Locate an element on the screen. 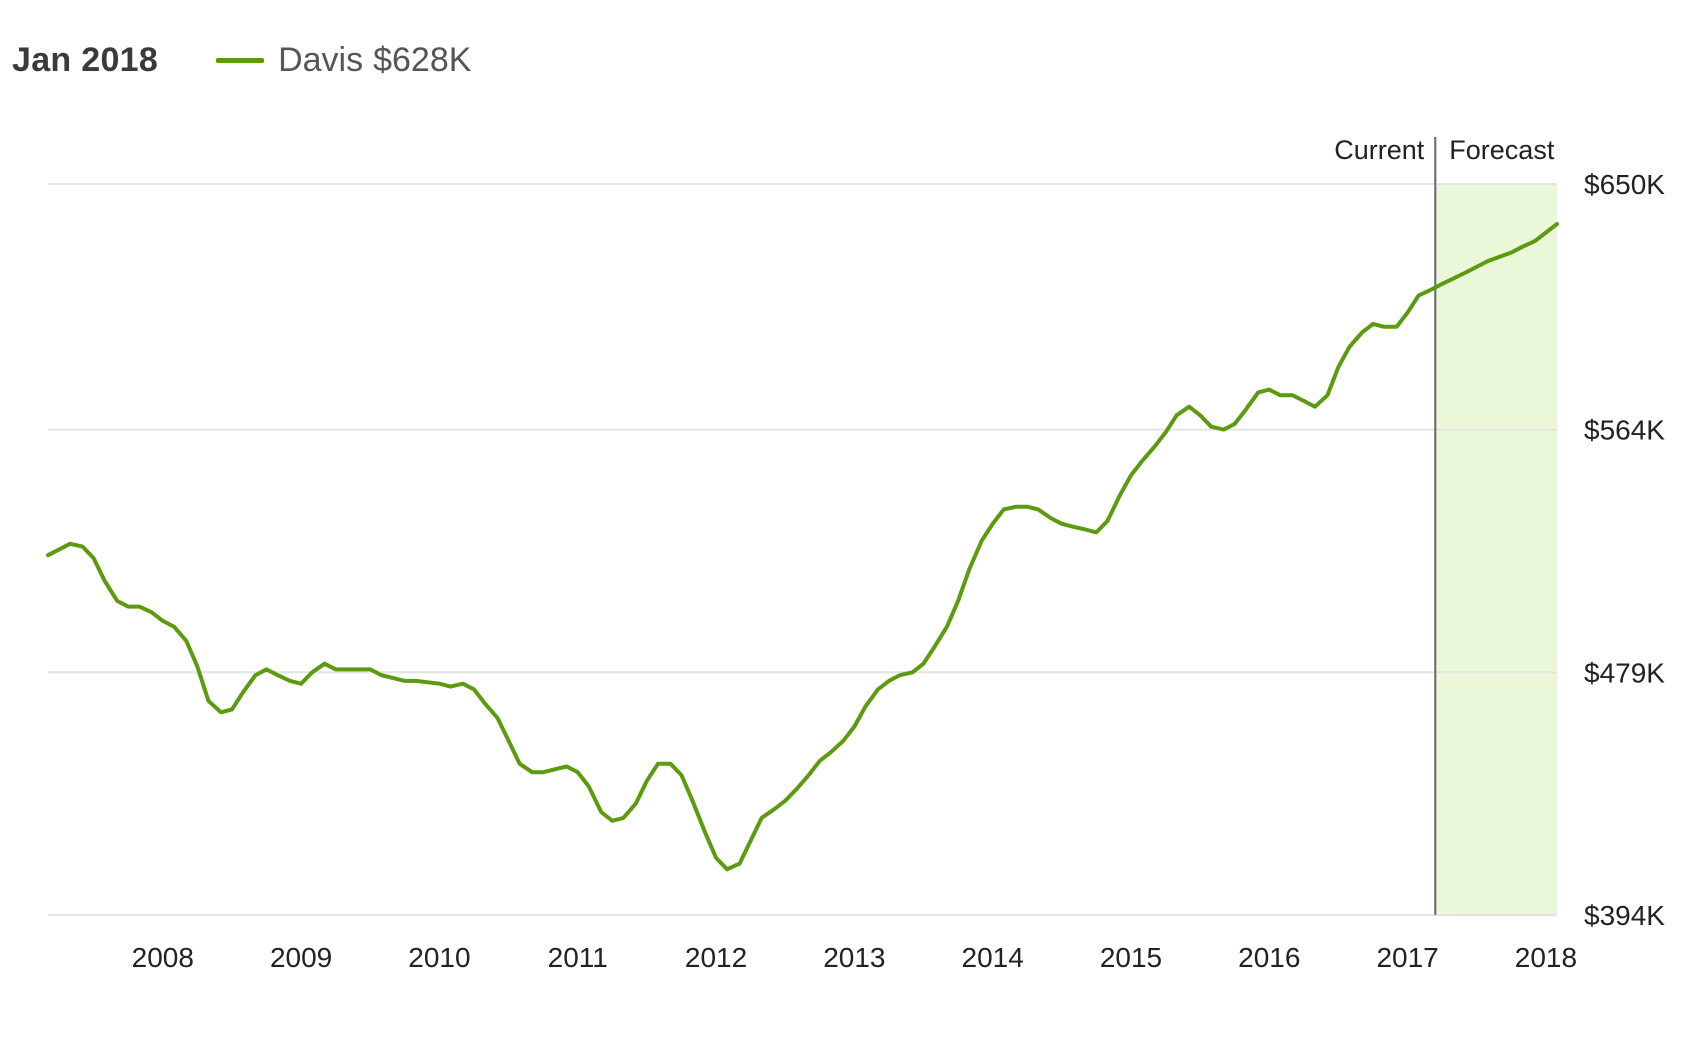 This screenshot has width=1704, height=1053. legend-swatch is located at coordinates (240, 60).